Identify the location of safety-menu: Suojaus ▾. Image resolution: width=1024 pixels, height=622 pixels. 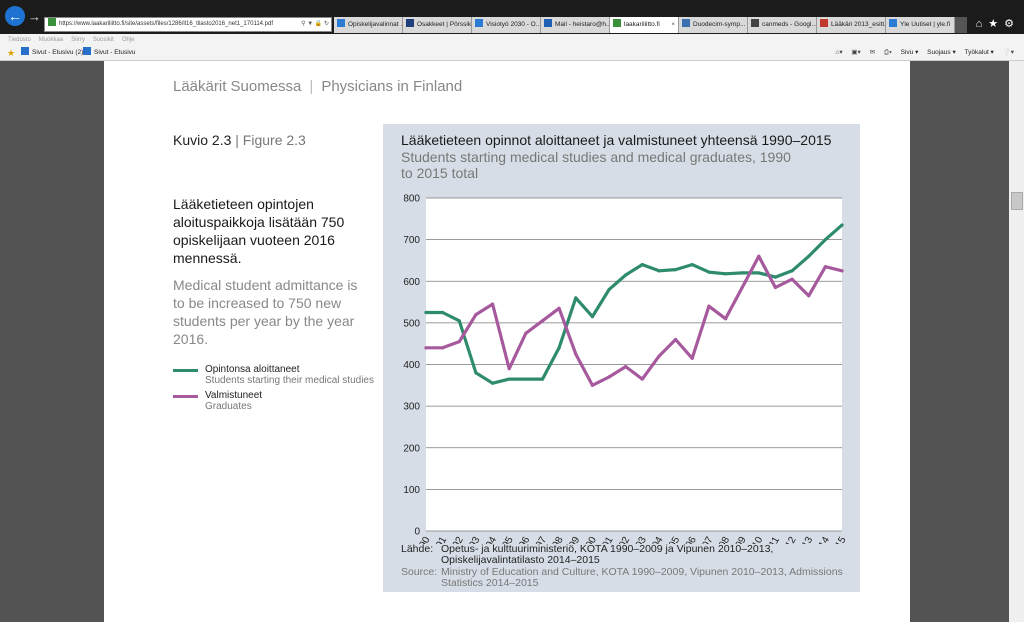
(941, 52).